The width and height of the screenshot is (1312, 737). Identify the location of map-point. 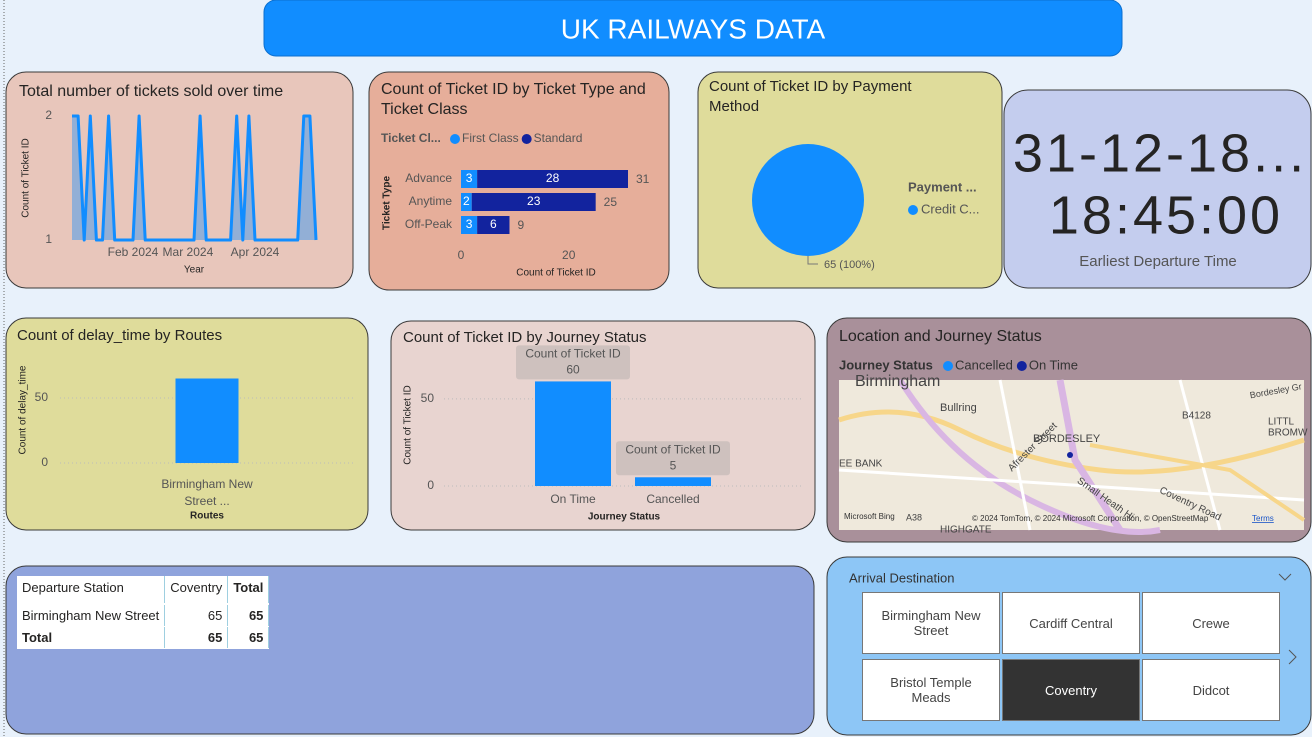
(1070, 455).